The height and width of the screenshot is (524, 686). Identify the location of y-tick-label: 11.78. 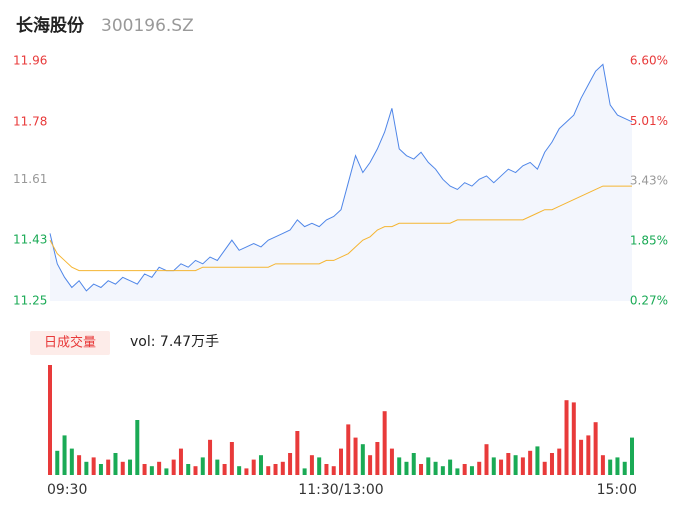
(30, 121).